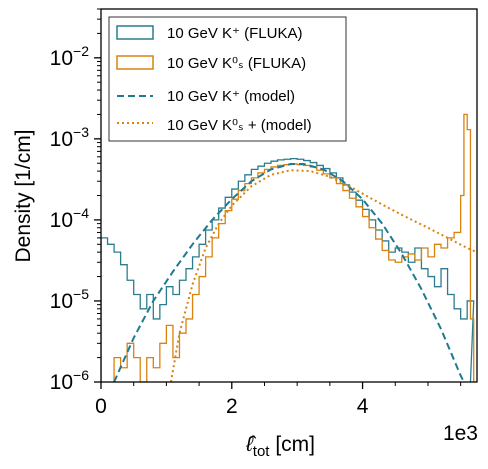 The height and width of the screenshot is (469, 488). Describe the element at coordinates (251, 444) in the screenshot. I see `x-axis-label-main: ℓ̂` at that location.